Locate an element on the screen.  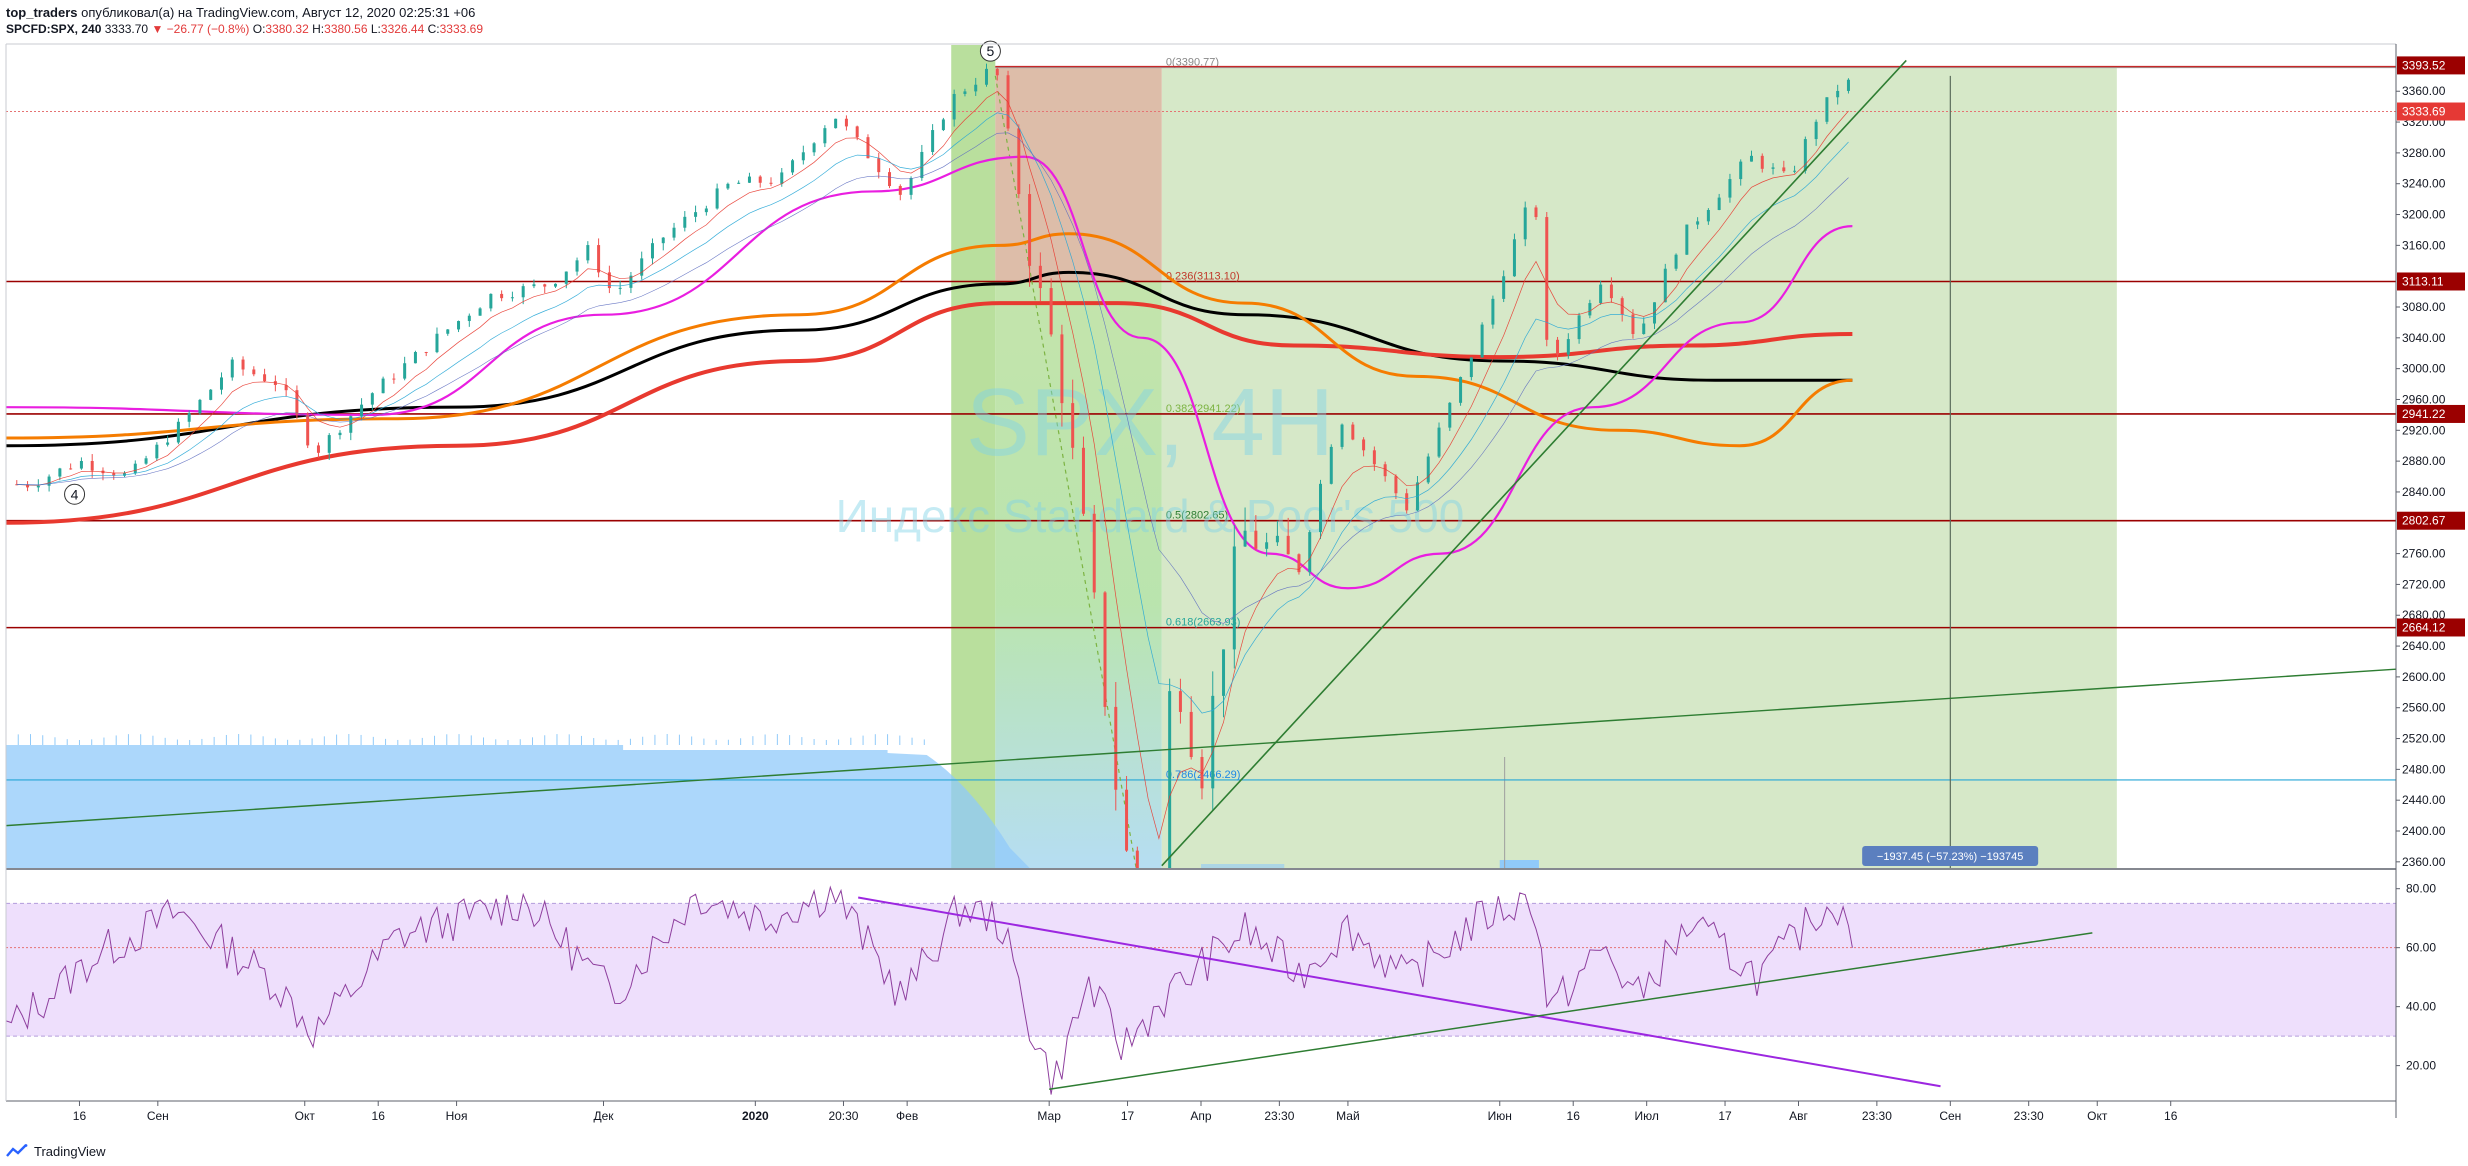
symbol-label: SPCFD:SPX, 240 is located at coordinates (54, 29).